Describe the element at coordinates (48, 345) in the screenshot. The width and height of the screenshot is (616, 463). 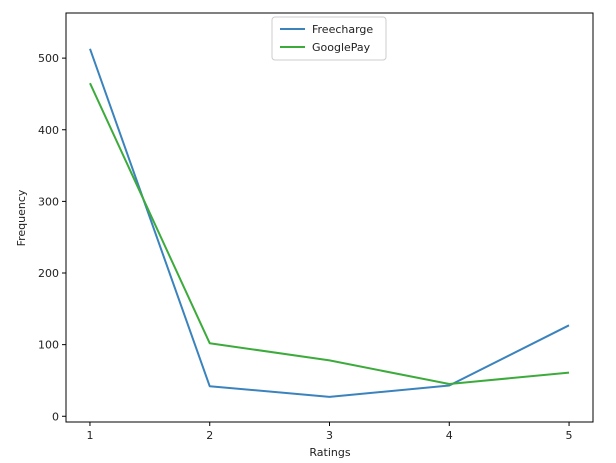
I see `y-tick-label: 100` at that location.